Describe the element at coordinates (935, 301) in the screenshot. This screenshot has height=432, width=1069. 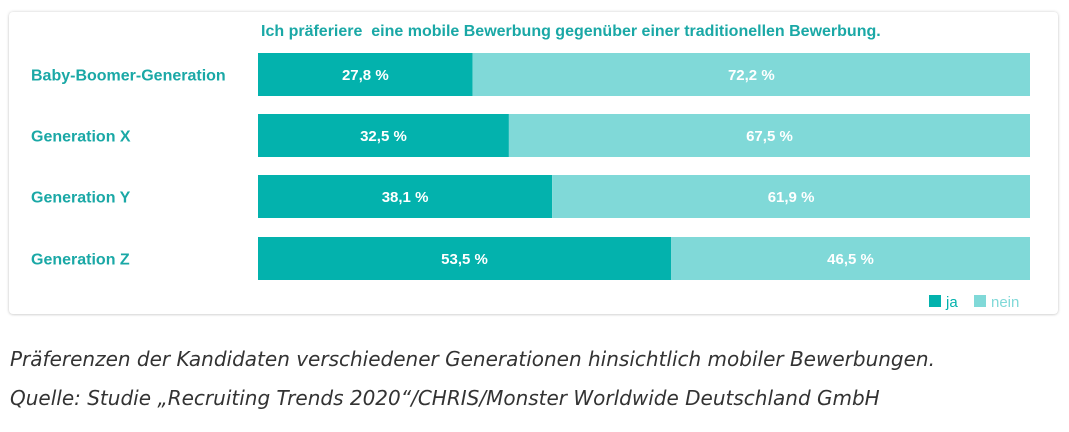
I see `legend-swatch-ja` at that location.